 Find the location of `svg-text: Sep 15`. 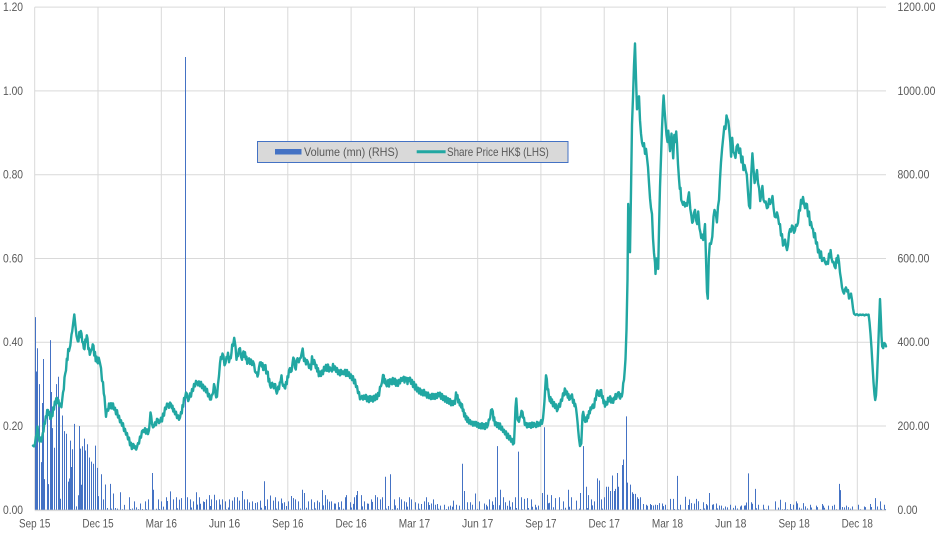

svg-text: Sep 15 is located at coordinates (35, 524).